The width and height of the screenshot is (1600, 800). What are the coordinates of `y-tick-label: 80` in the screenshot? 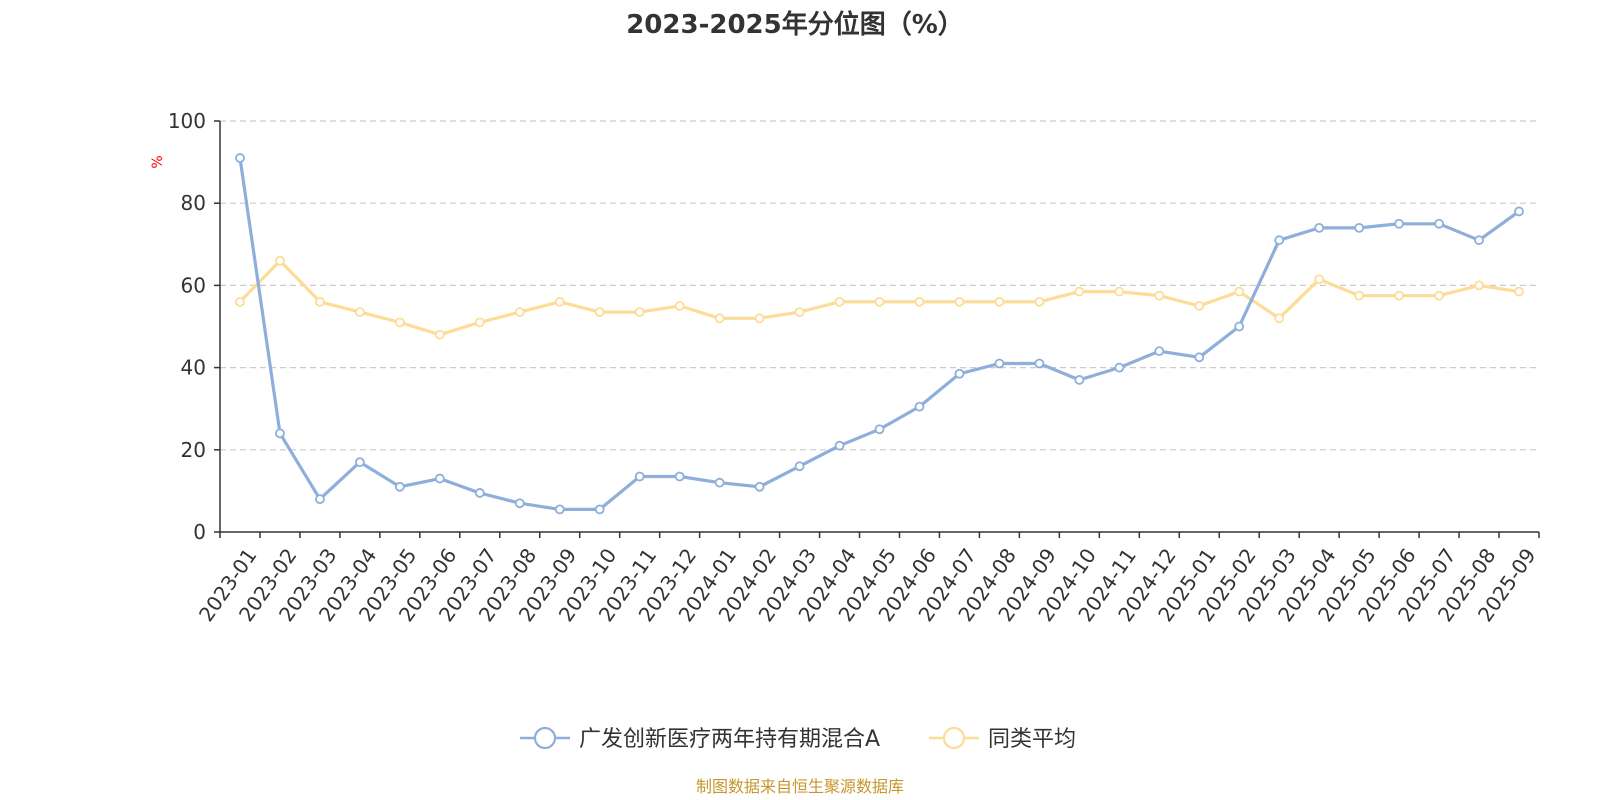 It's located at (193, 203).